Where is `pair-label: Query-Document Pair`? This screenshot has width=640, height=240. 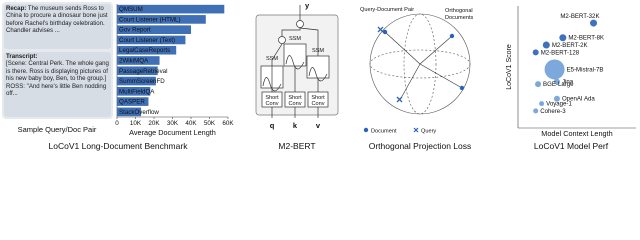
pair-label: Query-Document Pair is located at coordinates (387, 10).